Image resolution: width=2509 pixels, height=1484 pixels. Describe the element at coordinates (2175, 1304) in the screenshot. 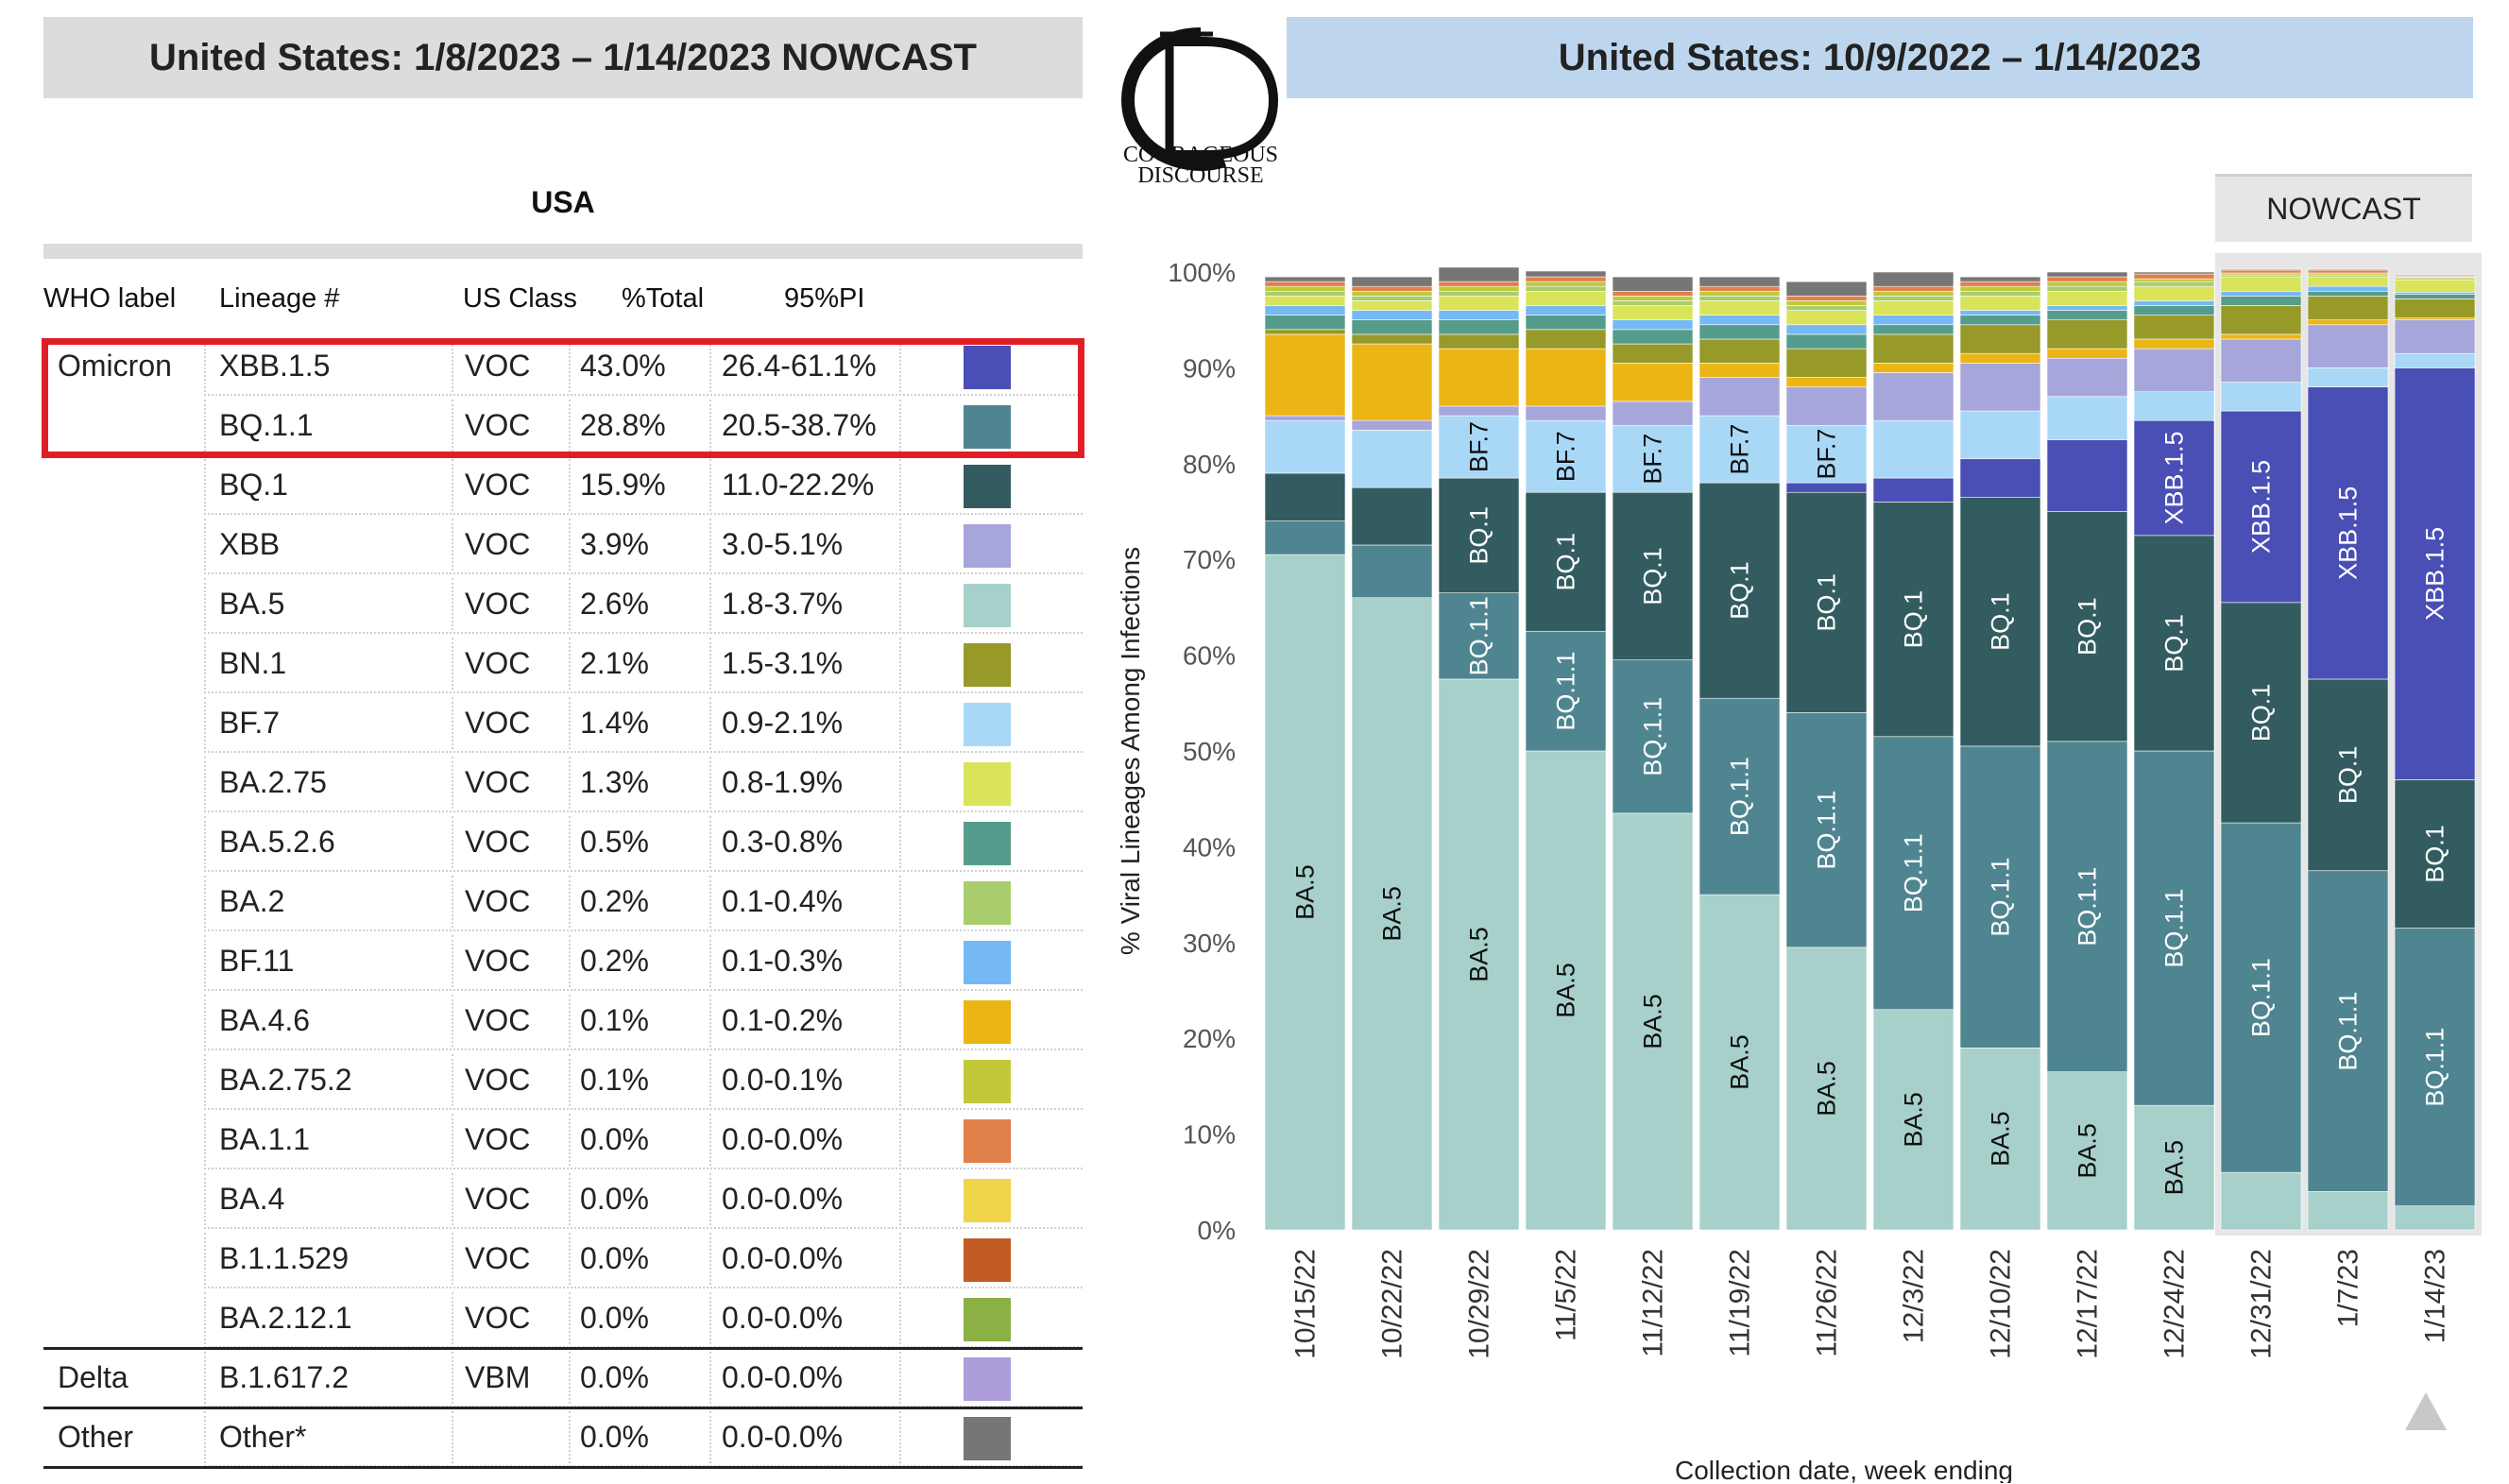

I see `x-tick-label: 12/24/22` at that location.